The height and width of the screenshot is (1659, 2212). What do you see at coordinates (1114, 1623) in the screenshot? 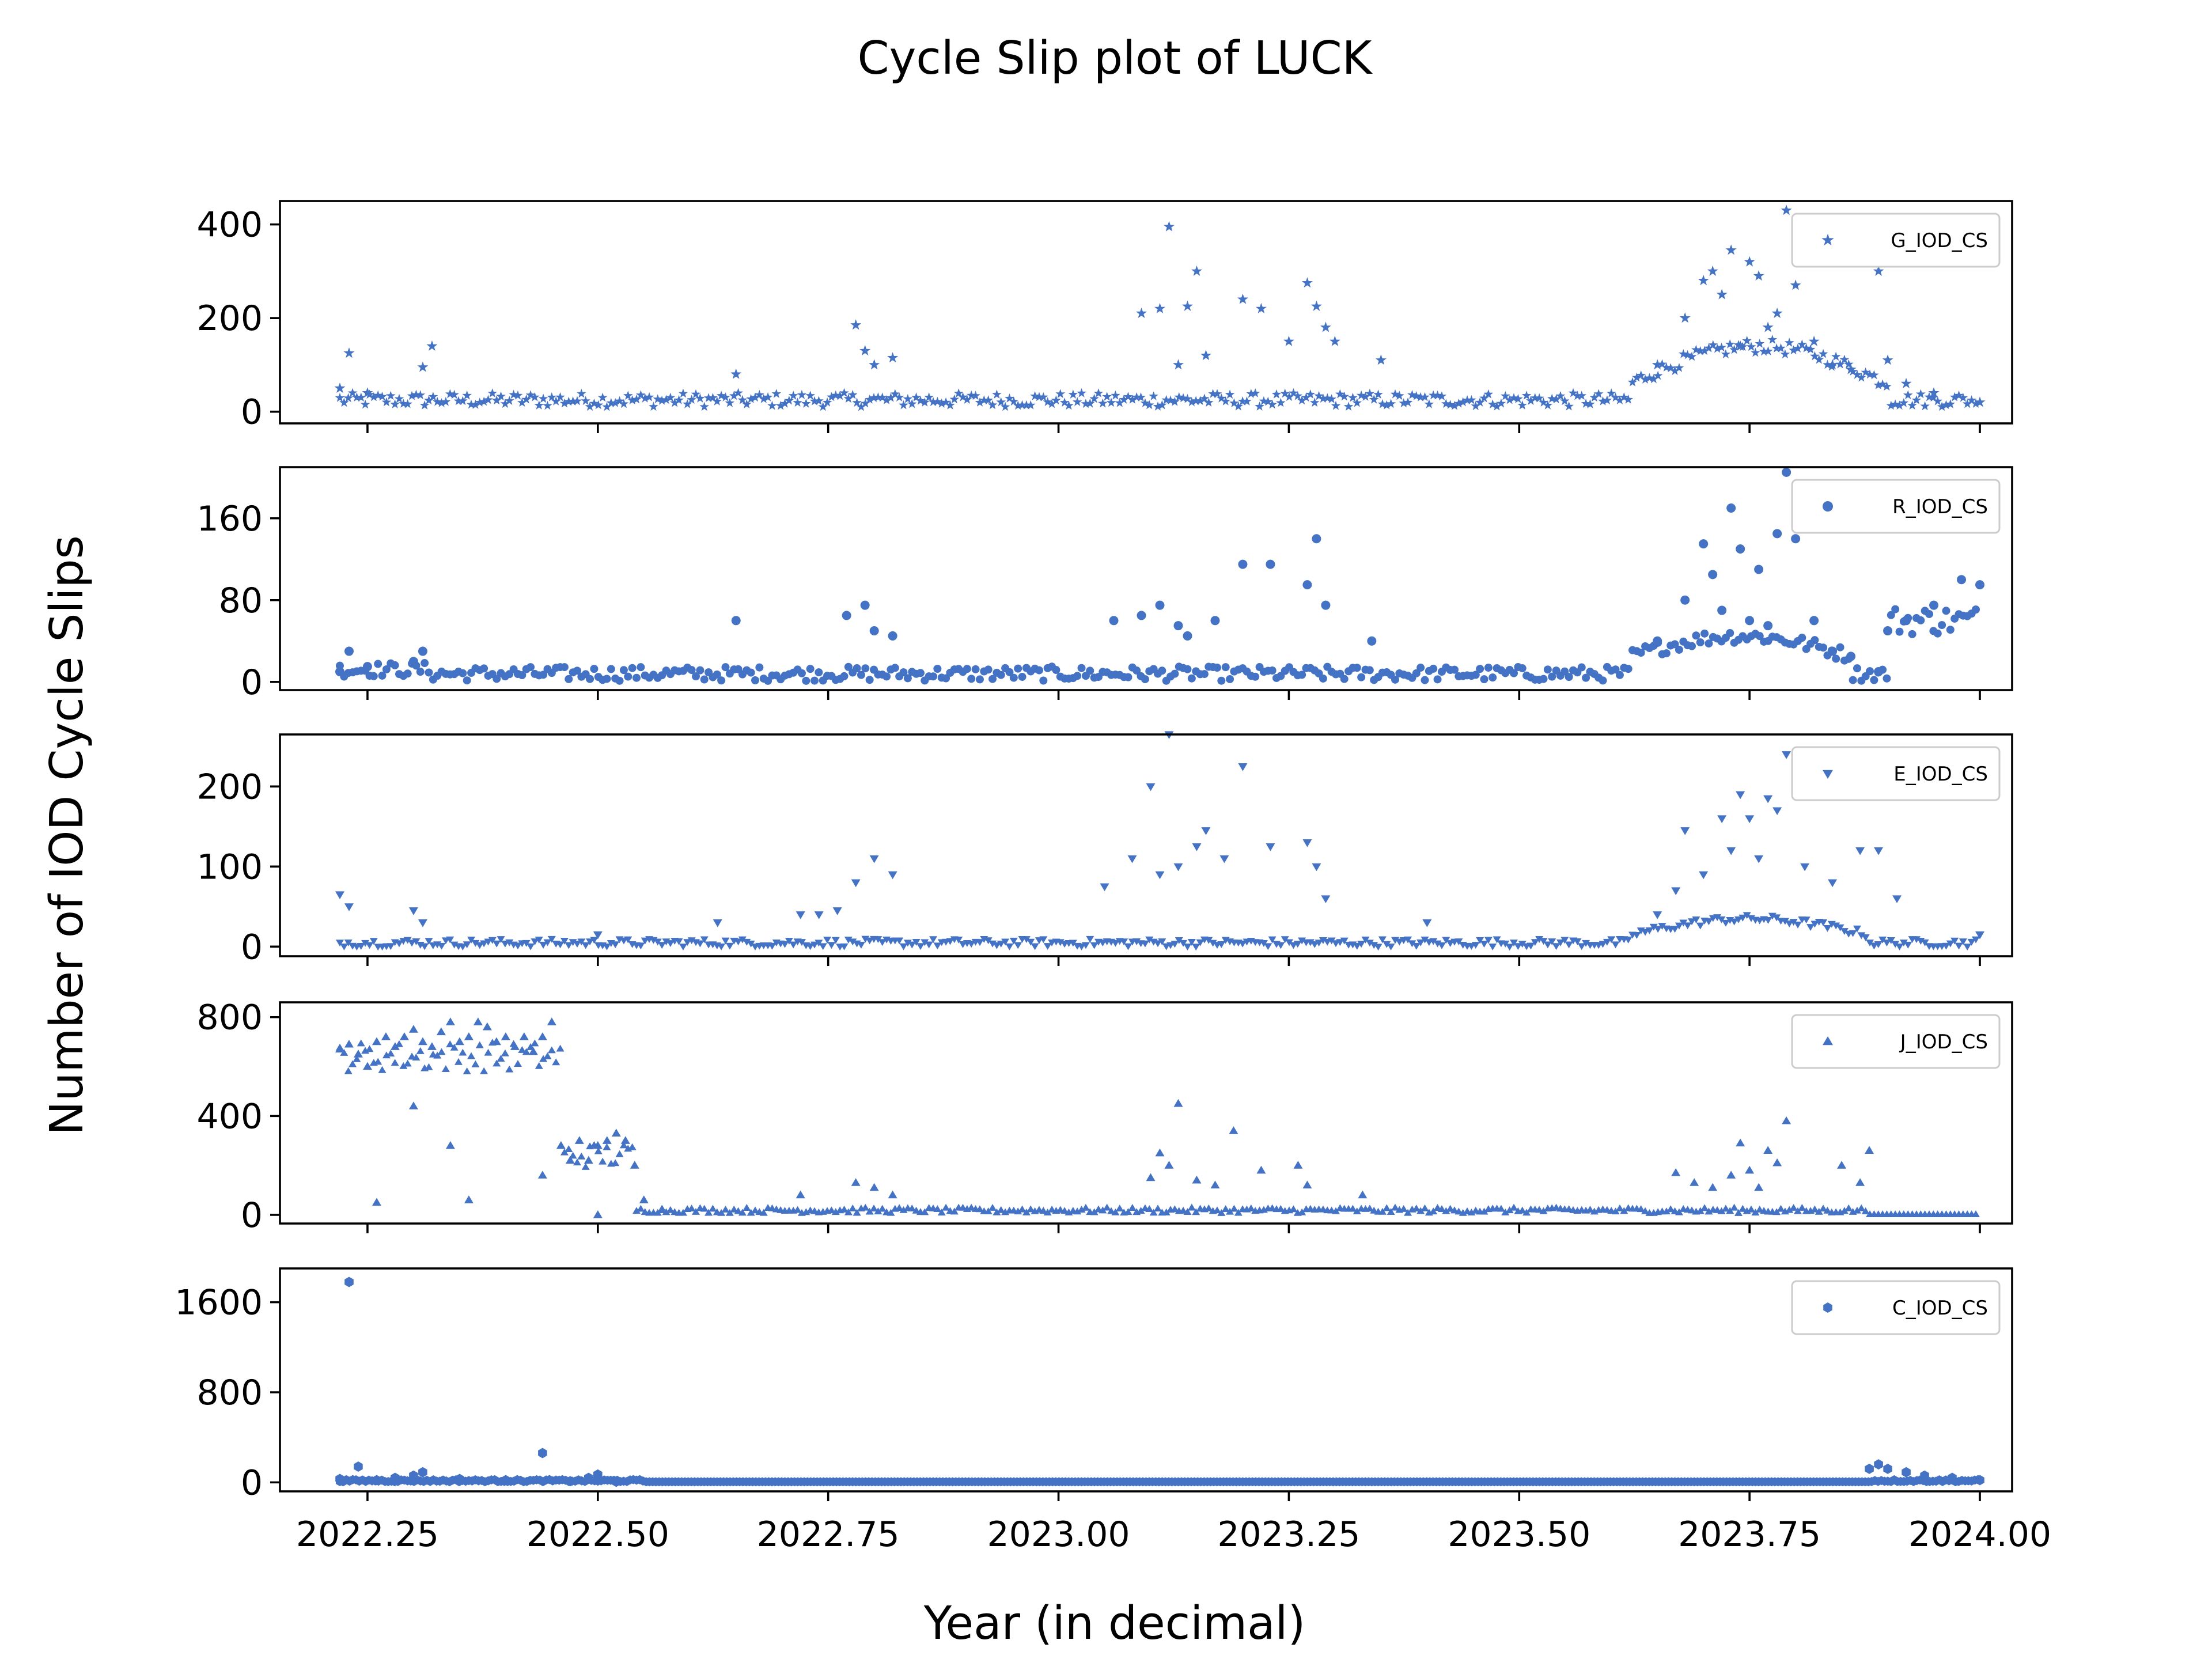
I see `x-axis-label: Year (in decimal)` at bounding box center [1114, 1623].